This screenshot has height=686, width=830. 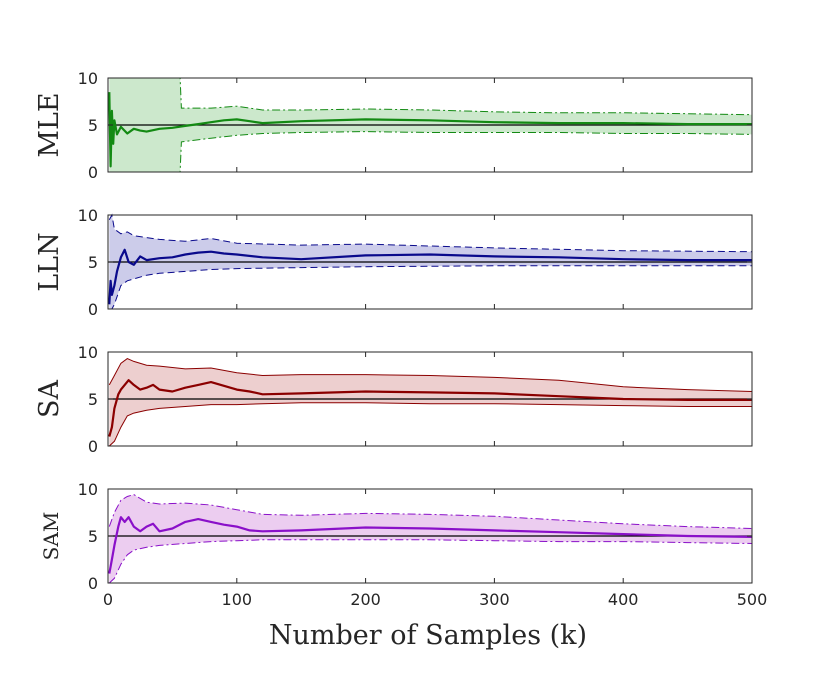 I want to click on x-tick-label: 500, so click(x=752, y=599).